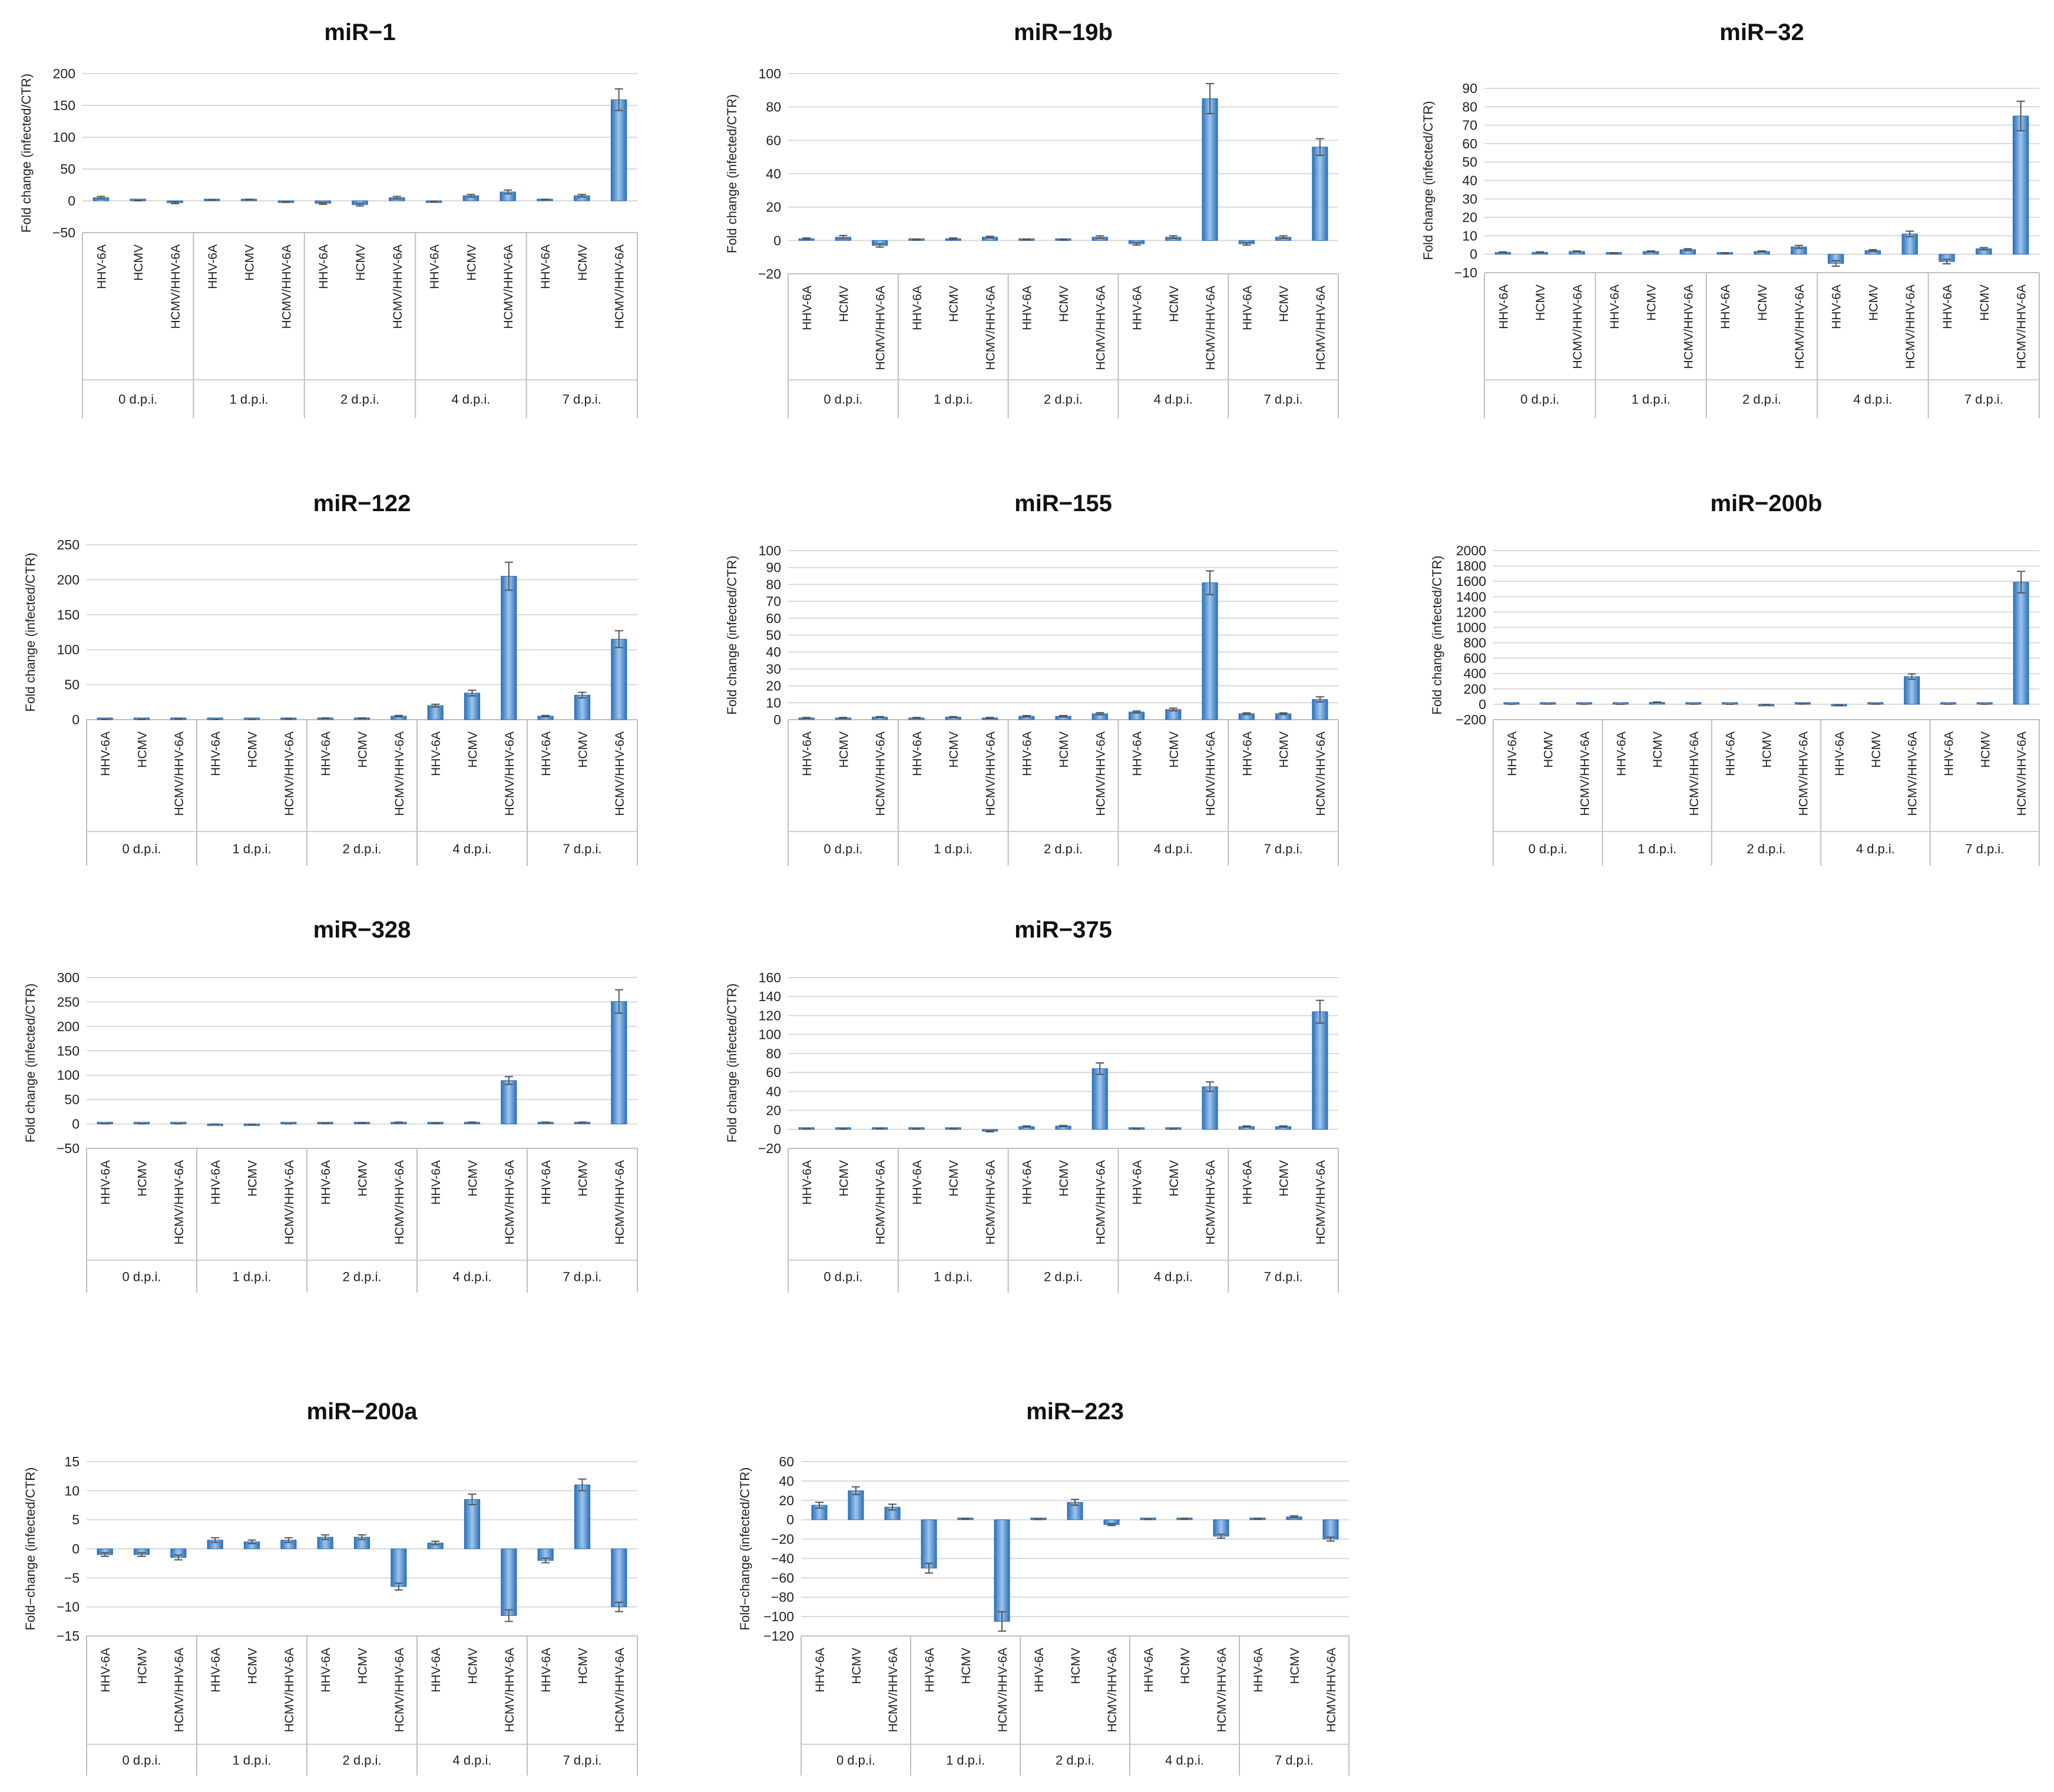 This screenshot has height=1792, width=2054. Describe the element at coordinates (1471, 566) in the screenshot. I see `y-tick-label: 1800` at that location.